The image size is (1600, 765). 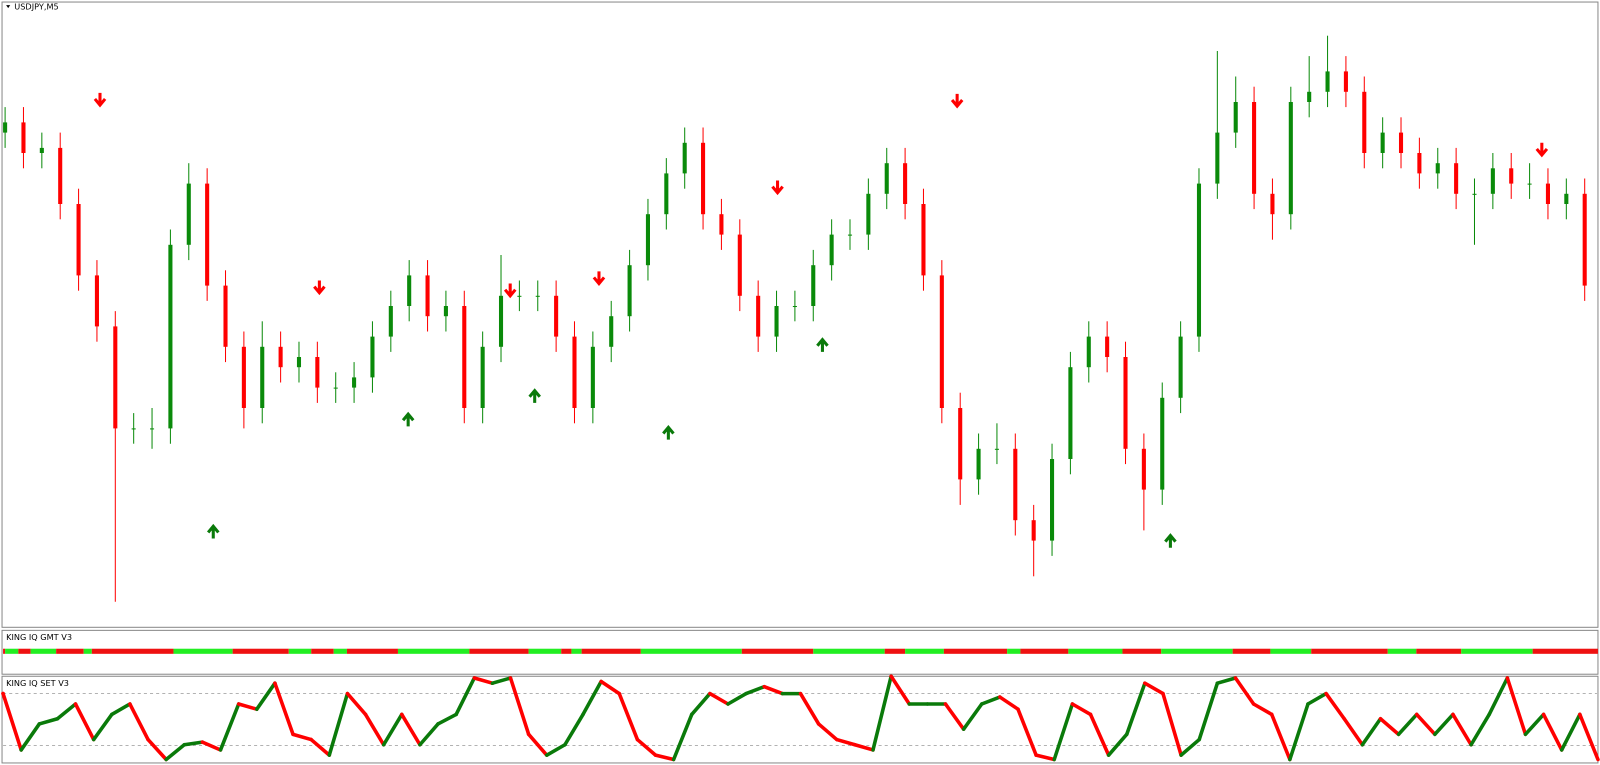 I want to click on set-panel, so click(x=800, y=719).